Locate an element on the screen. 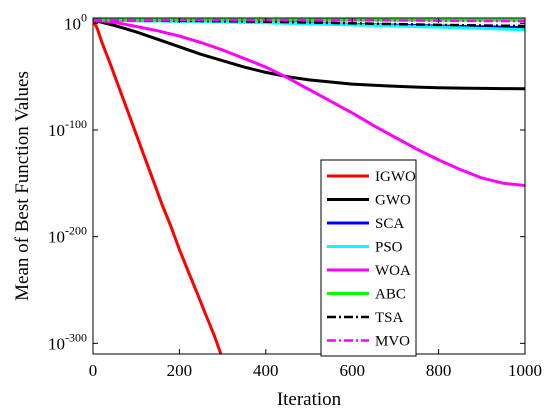 Image resolution: width=550 pixels, height=413 pixels. y-tick-label: 10-200 is located at coordinates (67, 235).